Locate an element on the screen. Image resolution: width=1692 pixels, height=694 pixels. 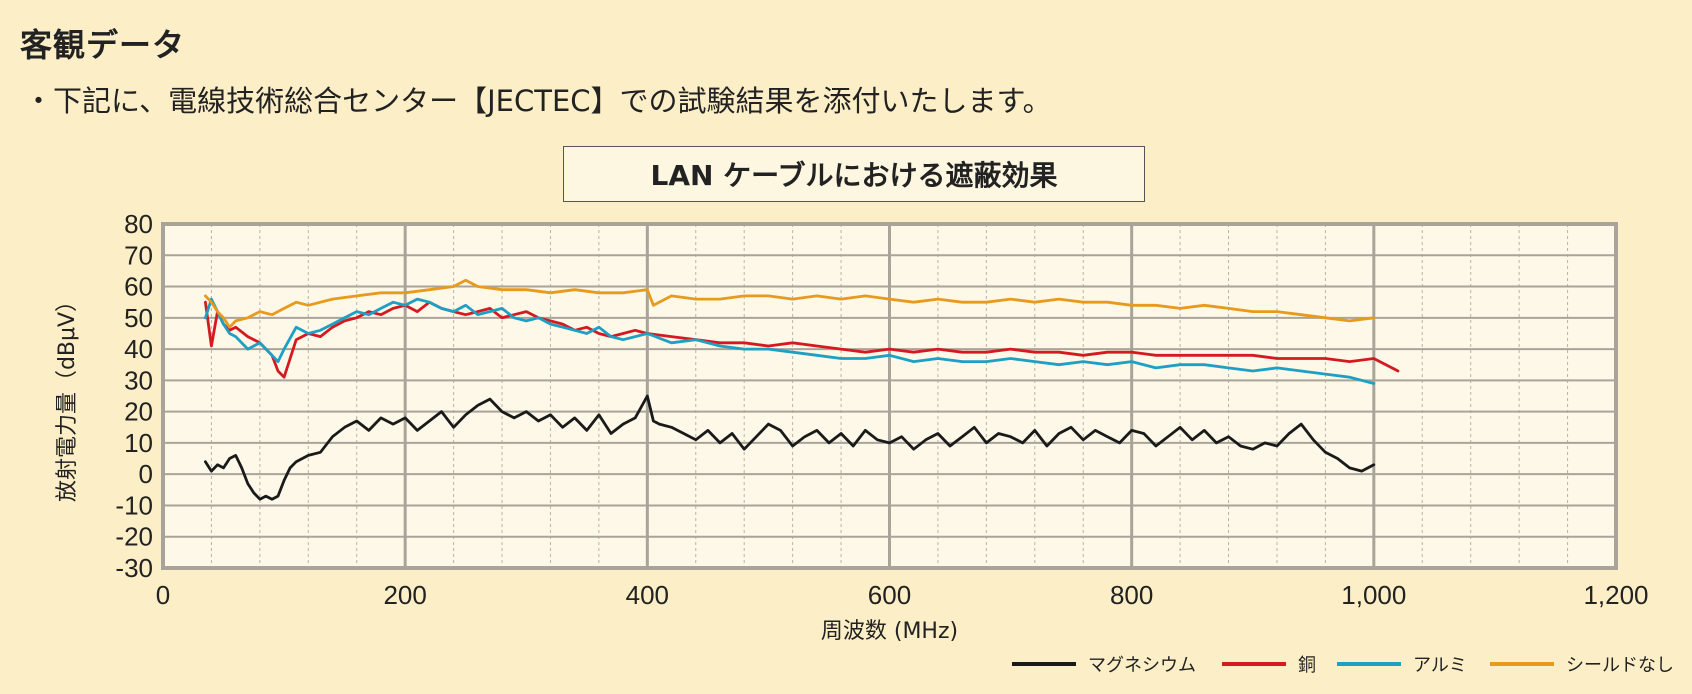
y-tick-label: 0 is located at coordinates (146, 474).